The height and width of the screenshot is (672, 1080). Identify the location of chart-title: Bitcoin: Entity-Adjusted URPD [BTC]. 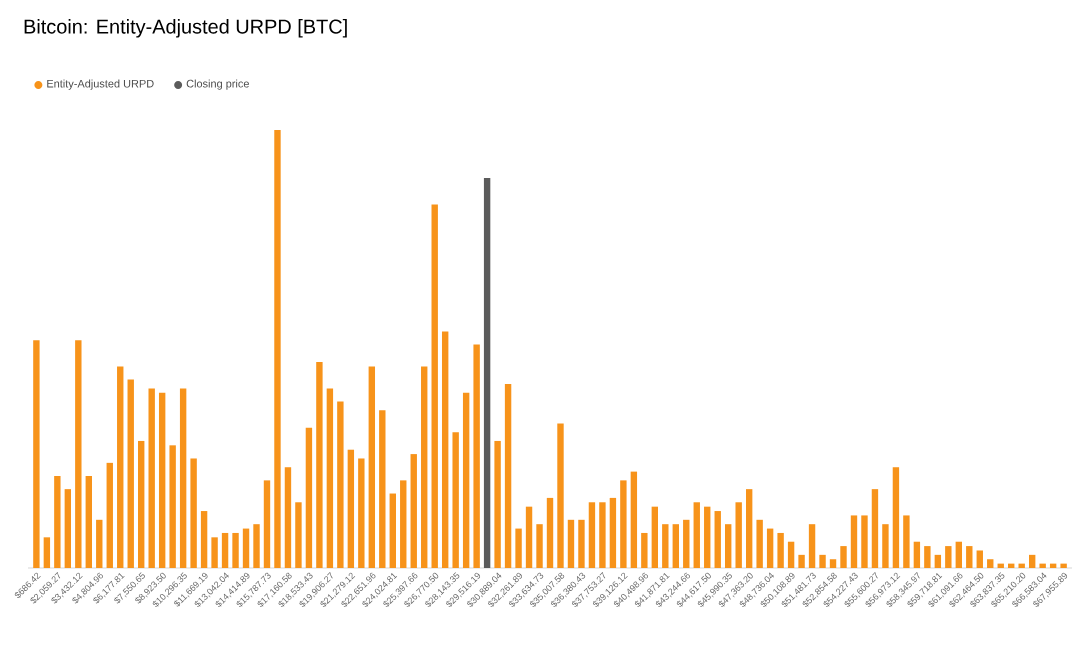
(185, 28).